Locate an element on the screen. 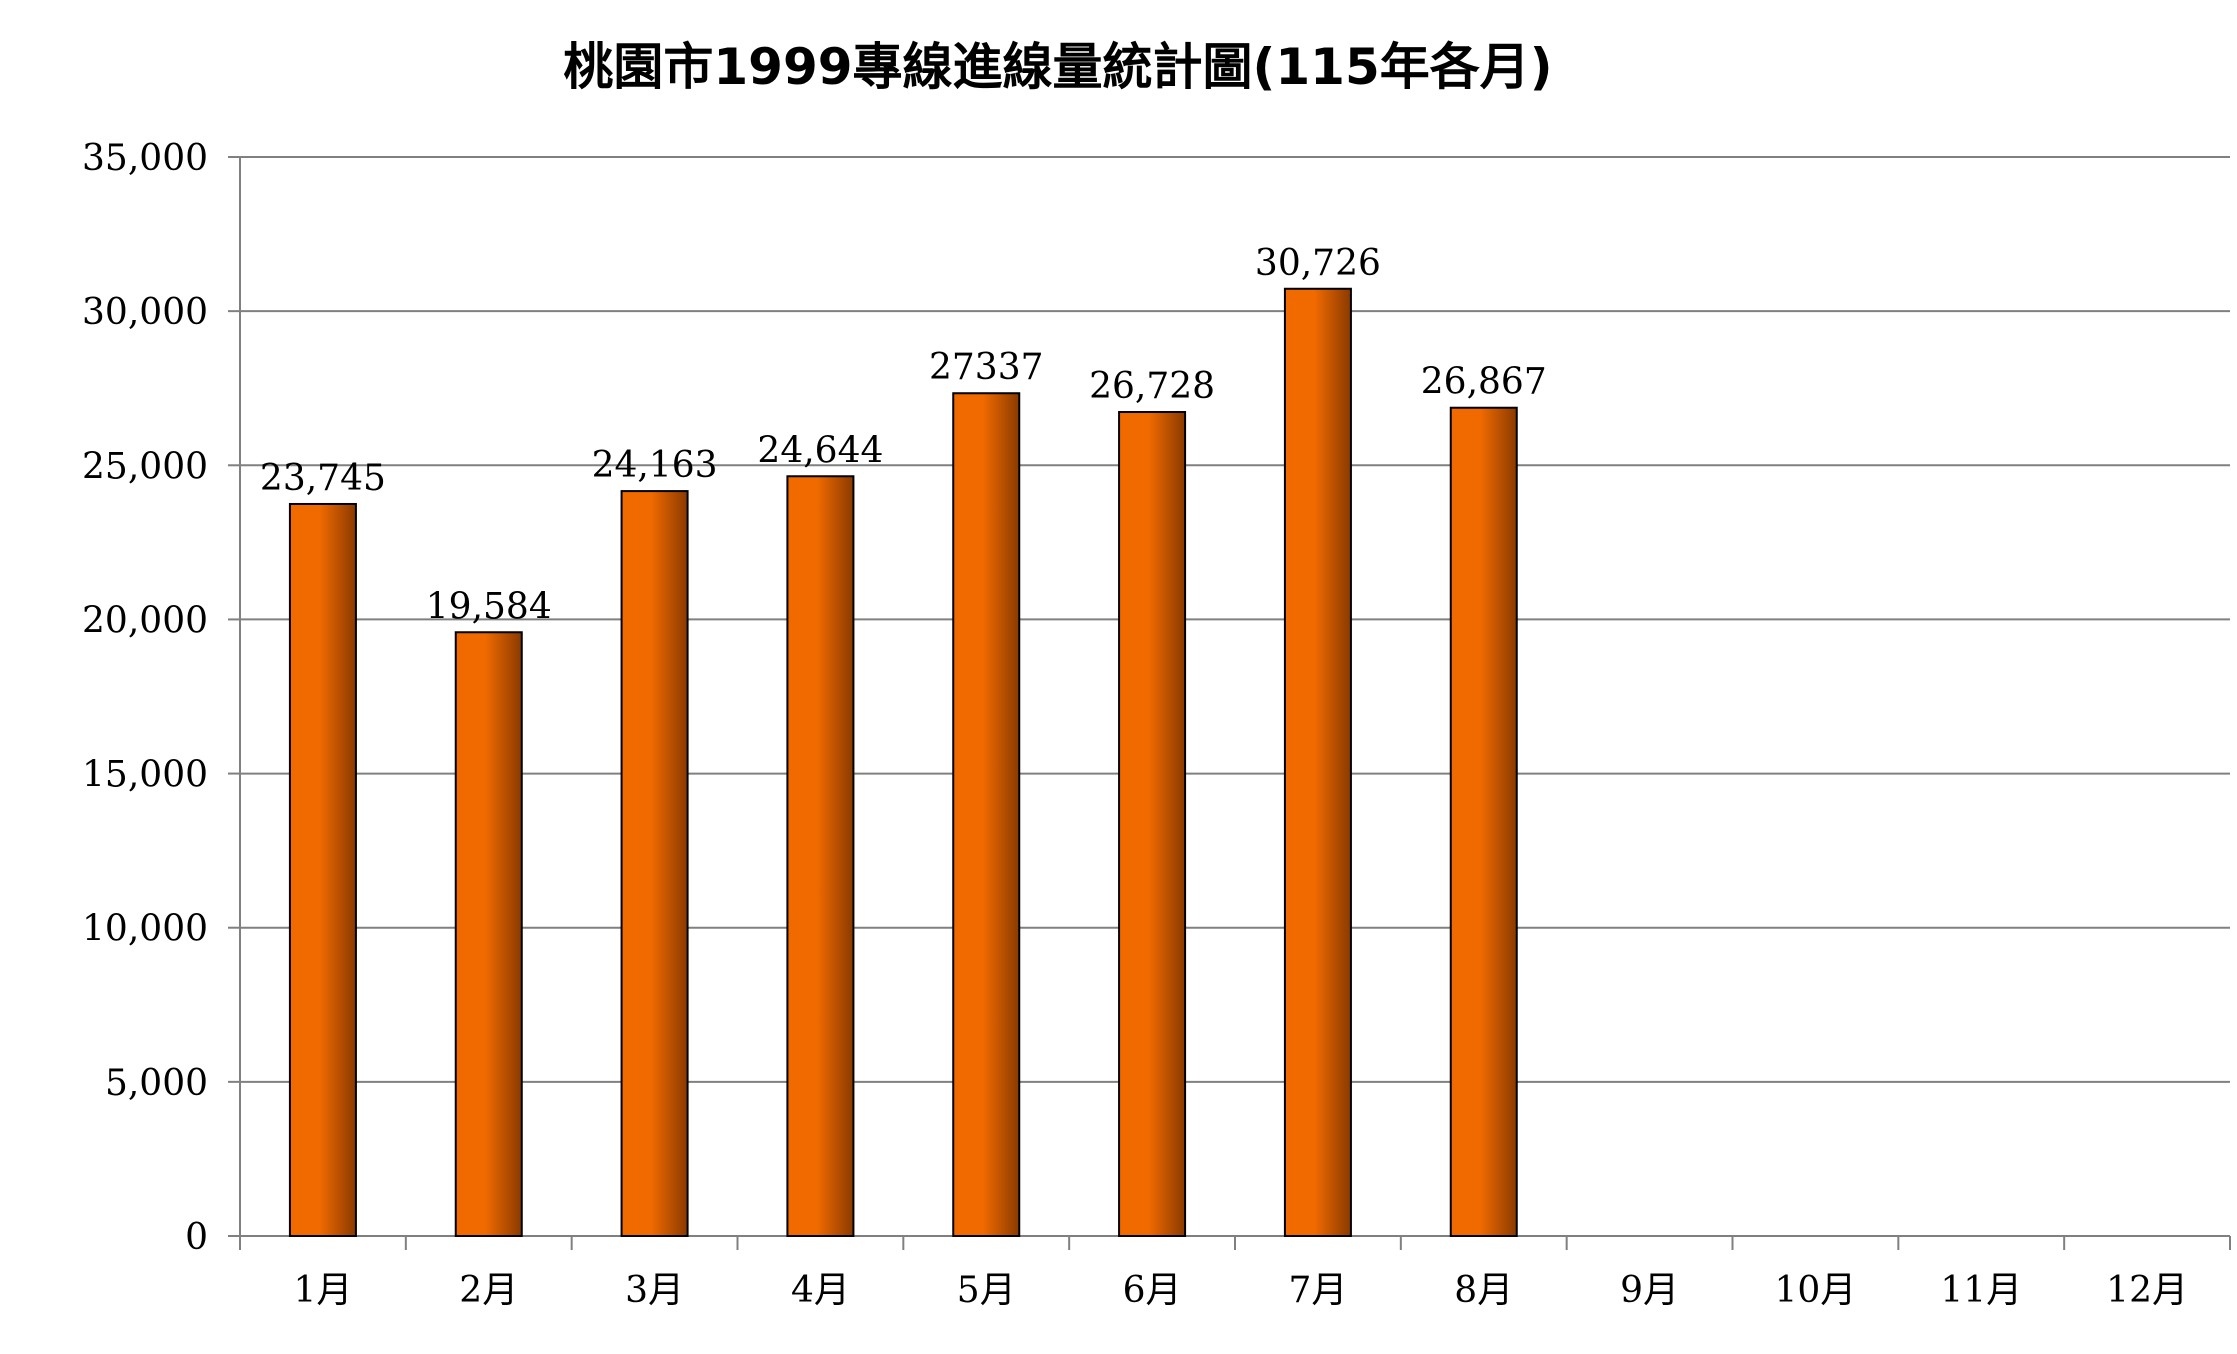  data-label-5: 27337 is located at coordinates (986, 367).